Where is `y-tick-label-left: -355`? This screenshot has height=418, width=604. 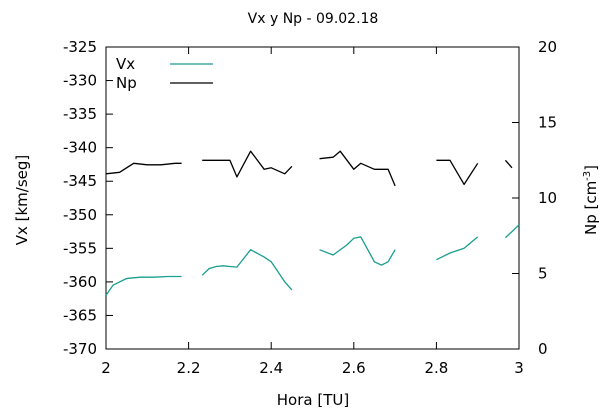 y-tick-label-left: -355 is located at coordinates (80, 248).